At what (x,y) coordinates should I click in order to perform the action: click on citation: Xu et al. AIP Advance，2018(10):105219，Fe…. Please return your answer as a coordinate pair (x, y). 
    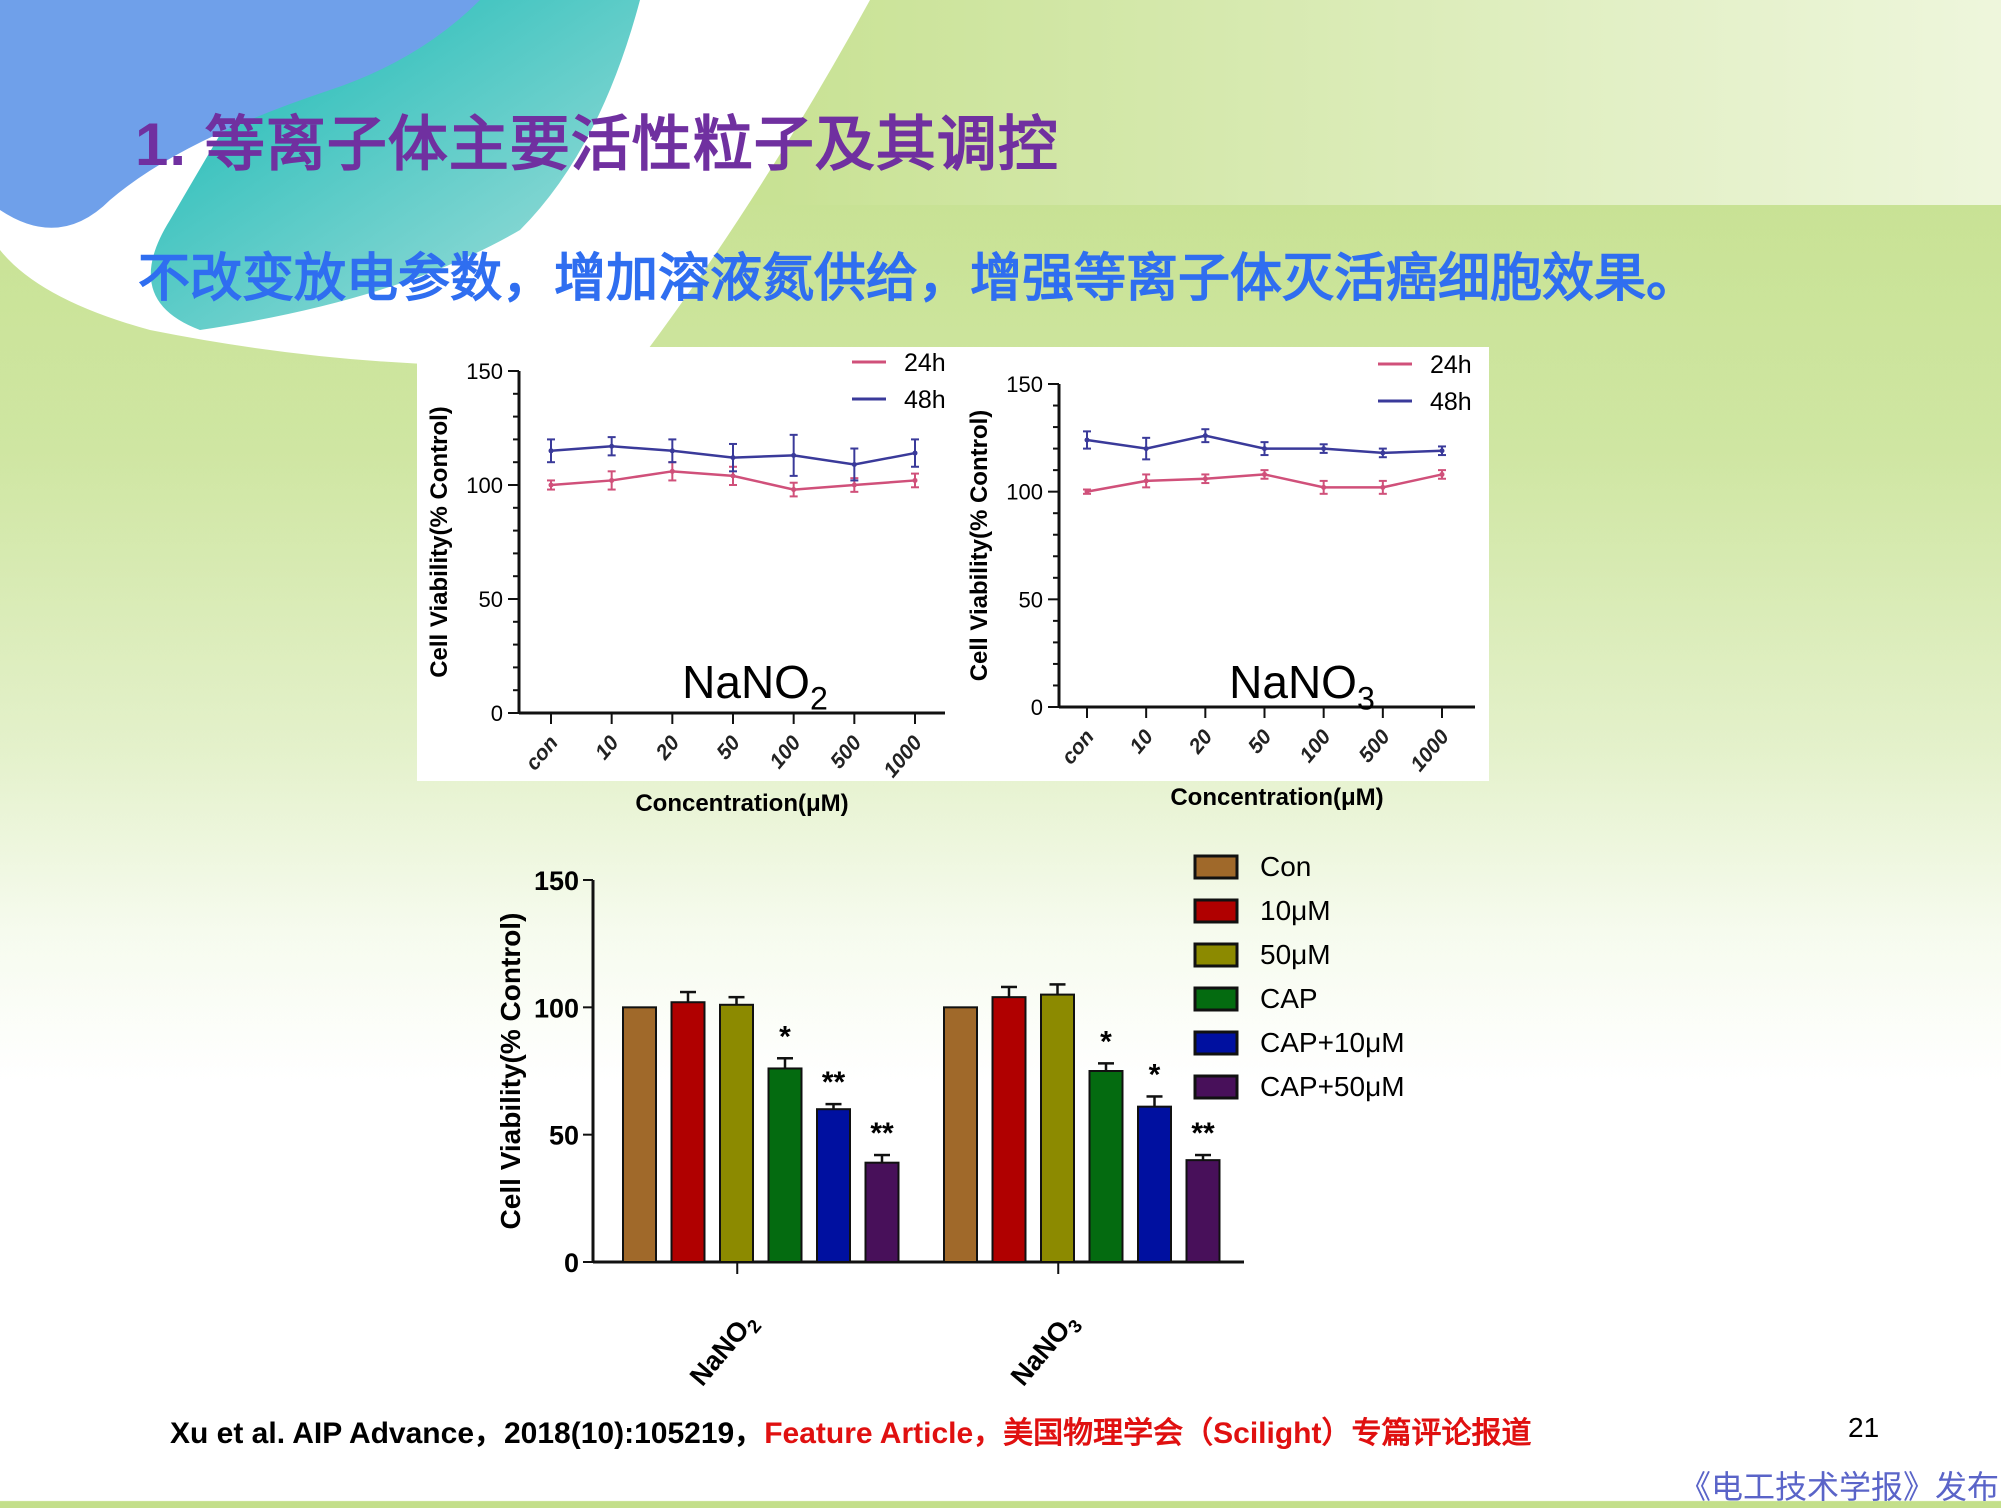
    Looking at the image, I should click on (851, 1430).